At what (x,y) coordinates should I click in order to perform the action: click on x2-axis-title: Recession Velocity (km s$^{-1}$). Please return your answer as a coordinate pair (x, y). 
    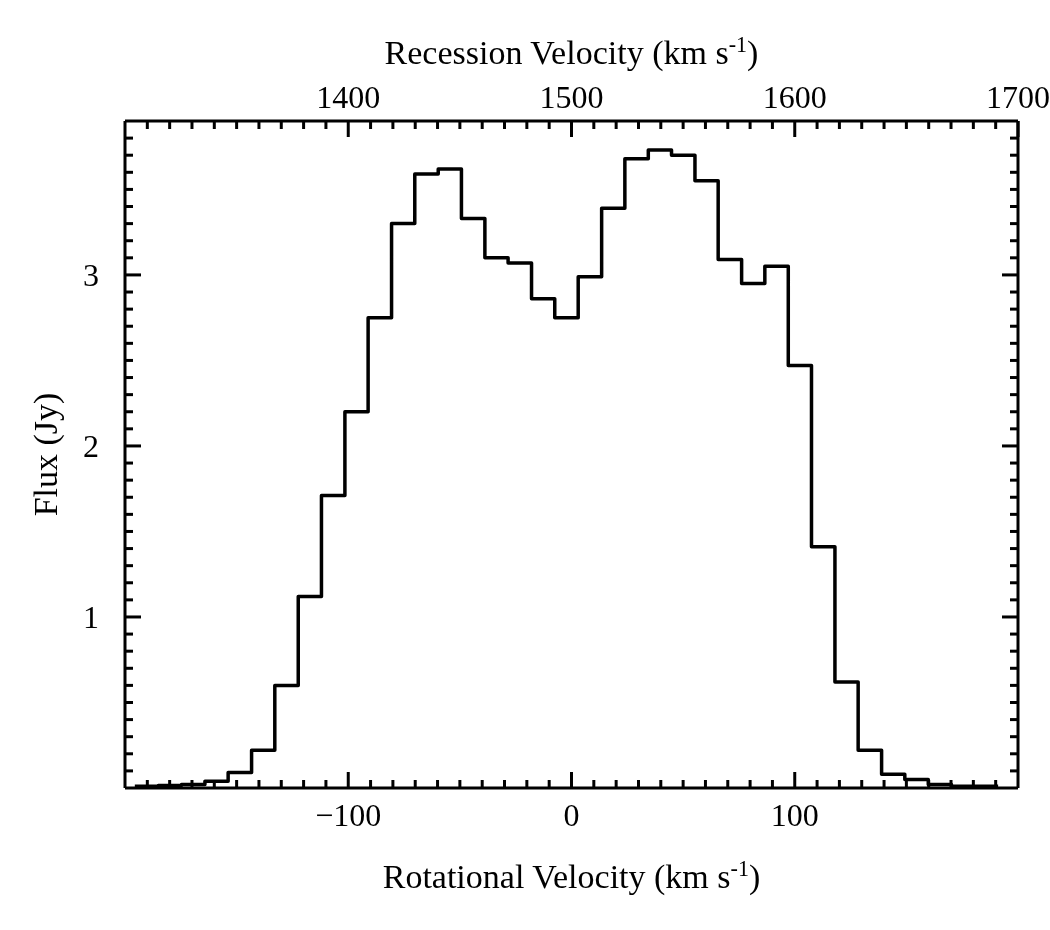
    Looking at the image, I should click on (571, 51).